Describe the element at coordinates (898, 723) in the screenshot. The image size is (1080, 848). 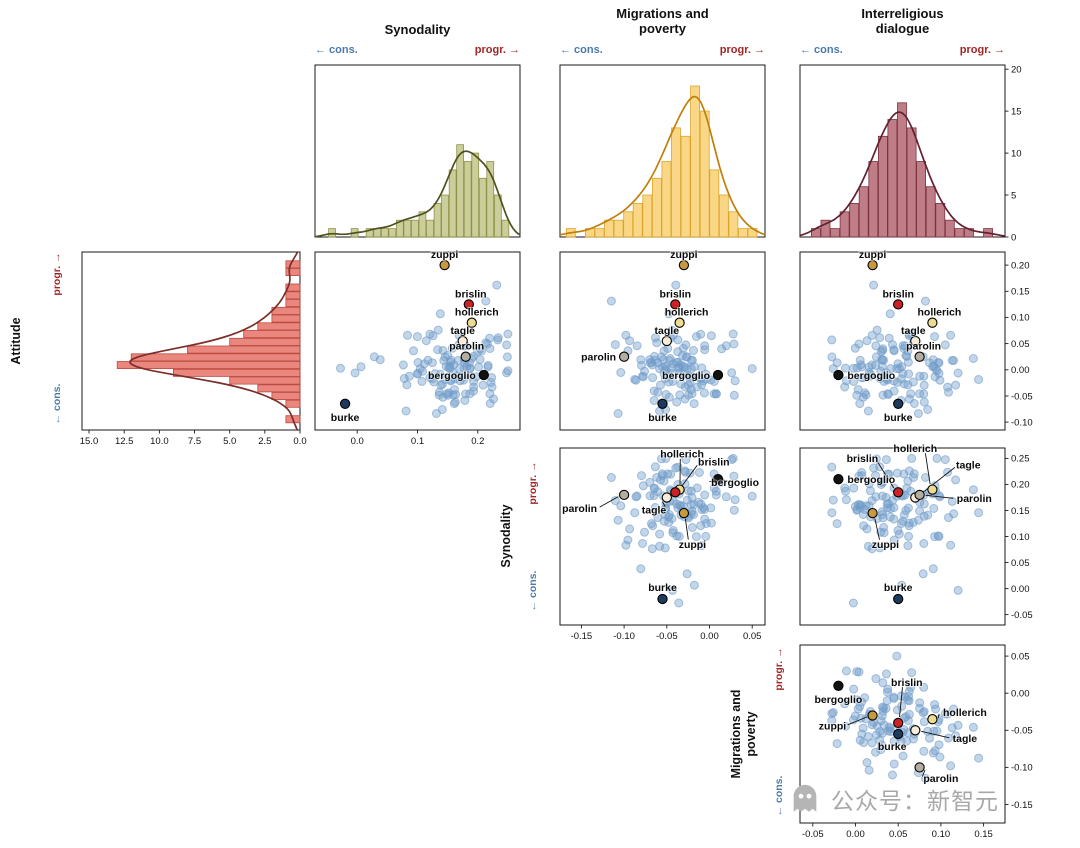
I see `labeled-point-brislin` at that location.